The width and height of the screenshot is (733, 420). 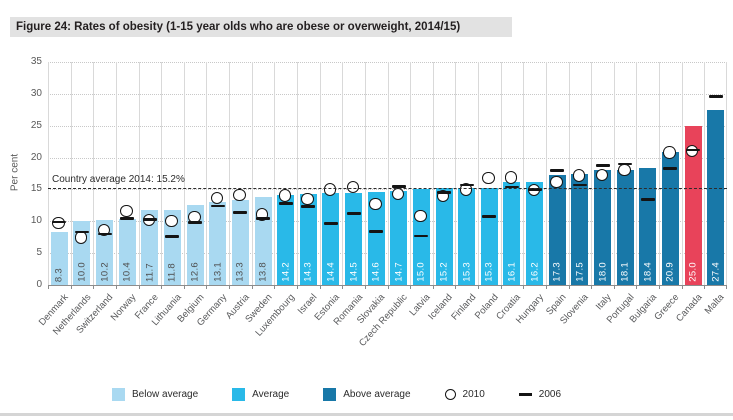 What do you see at coordinates (580, 229) in the screenshot?
I see `bar: 17.5` at bounding box center [580, 229].